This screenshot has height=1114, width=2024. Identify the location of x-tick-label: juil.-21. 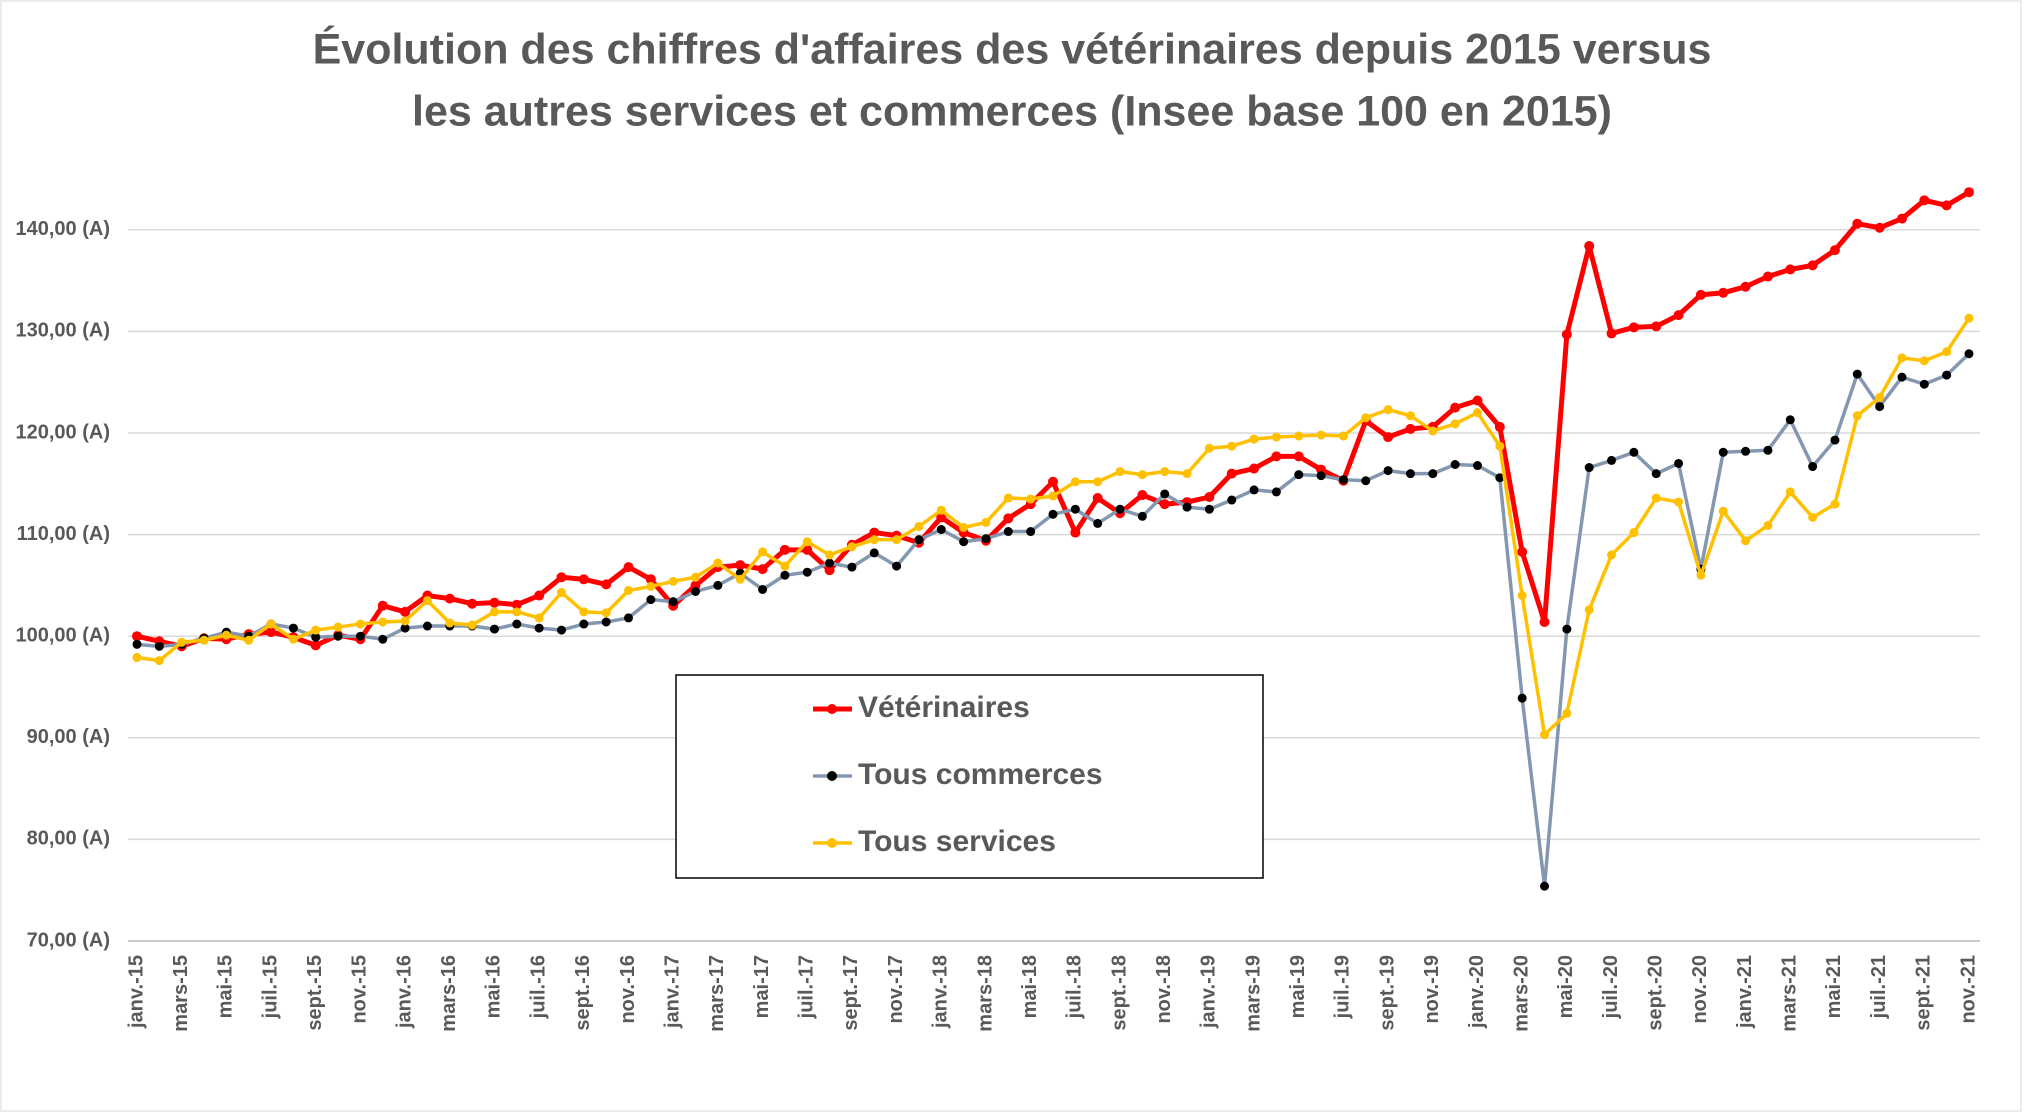
(1879, 987).